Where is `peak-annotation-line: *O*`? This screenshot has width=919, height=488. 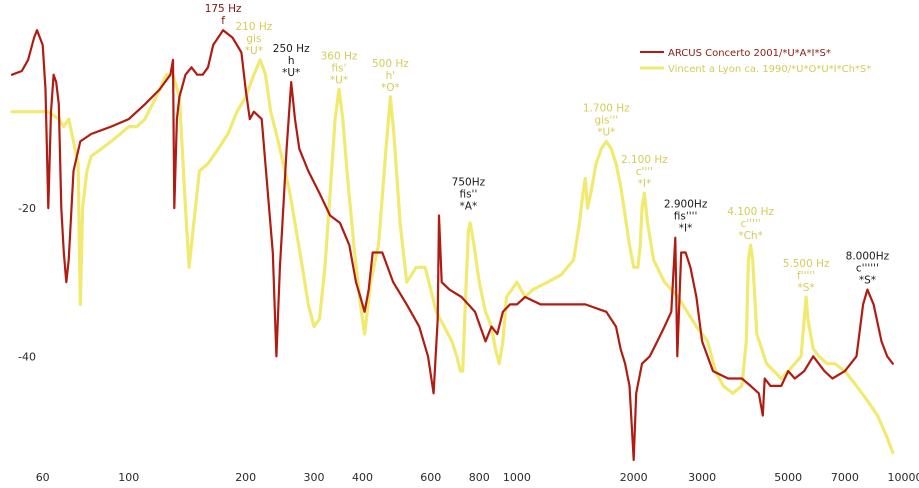
peak-annotation-line: *O* is located at coordinates (390, 88).